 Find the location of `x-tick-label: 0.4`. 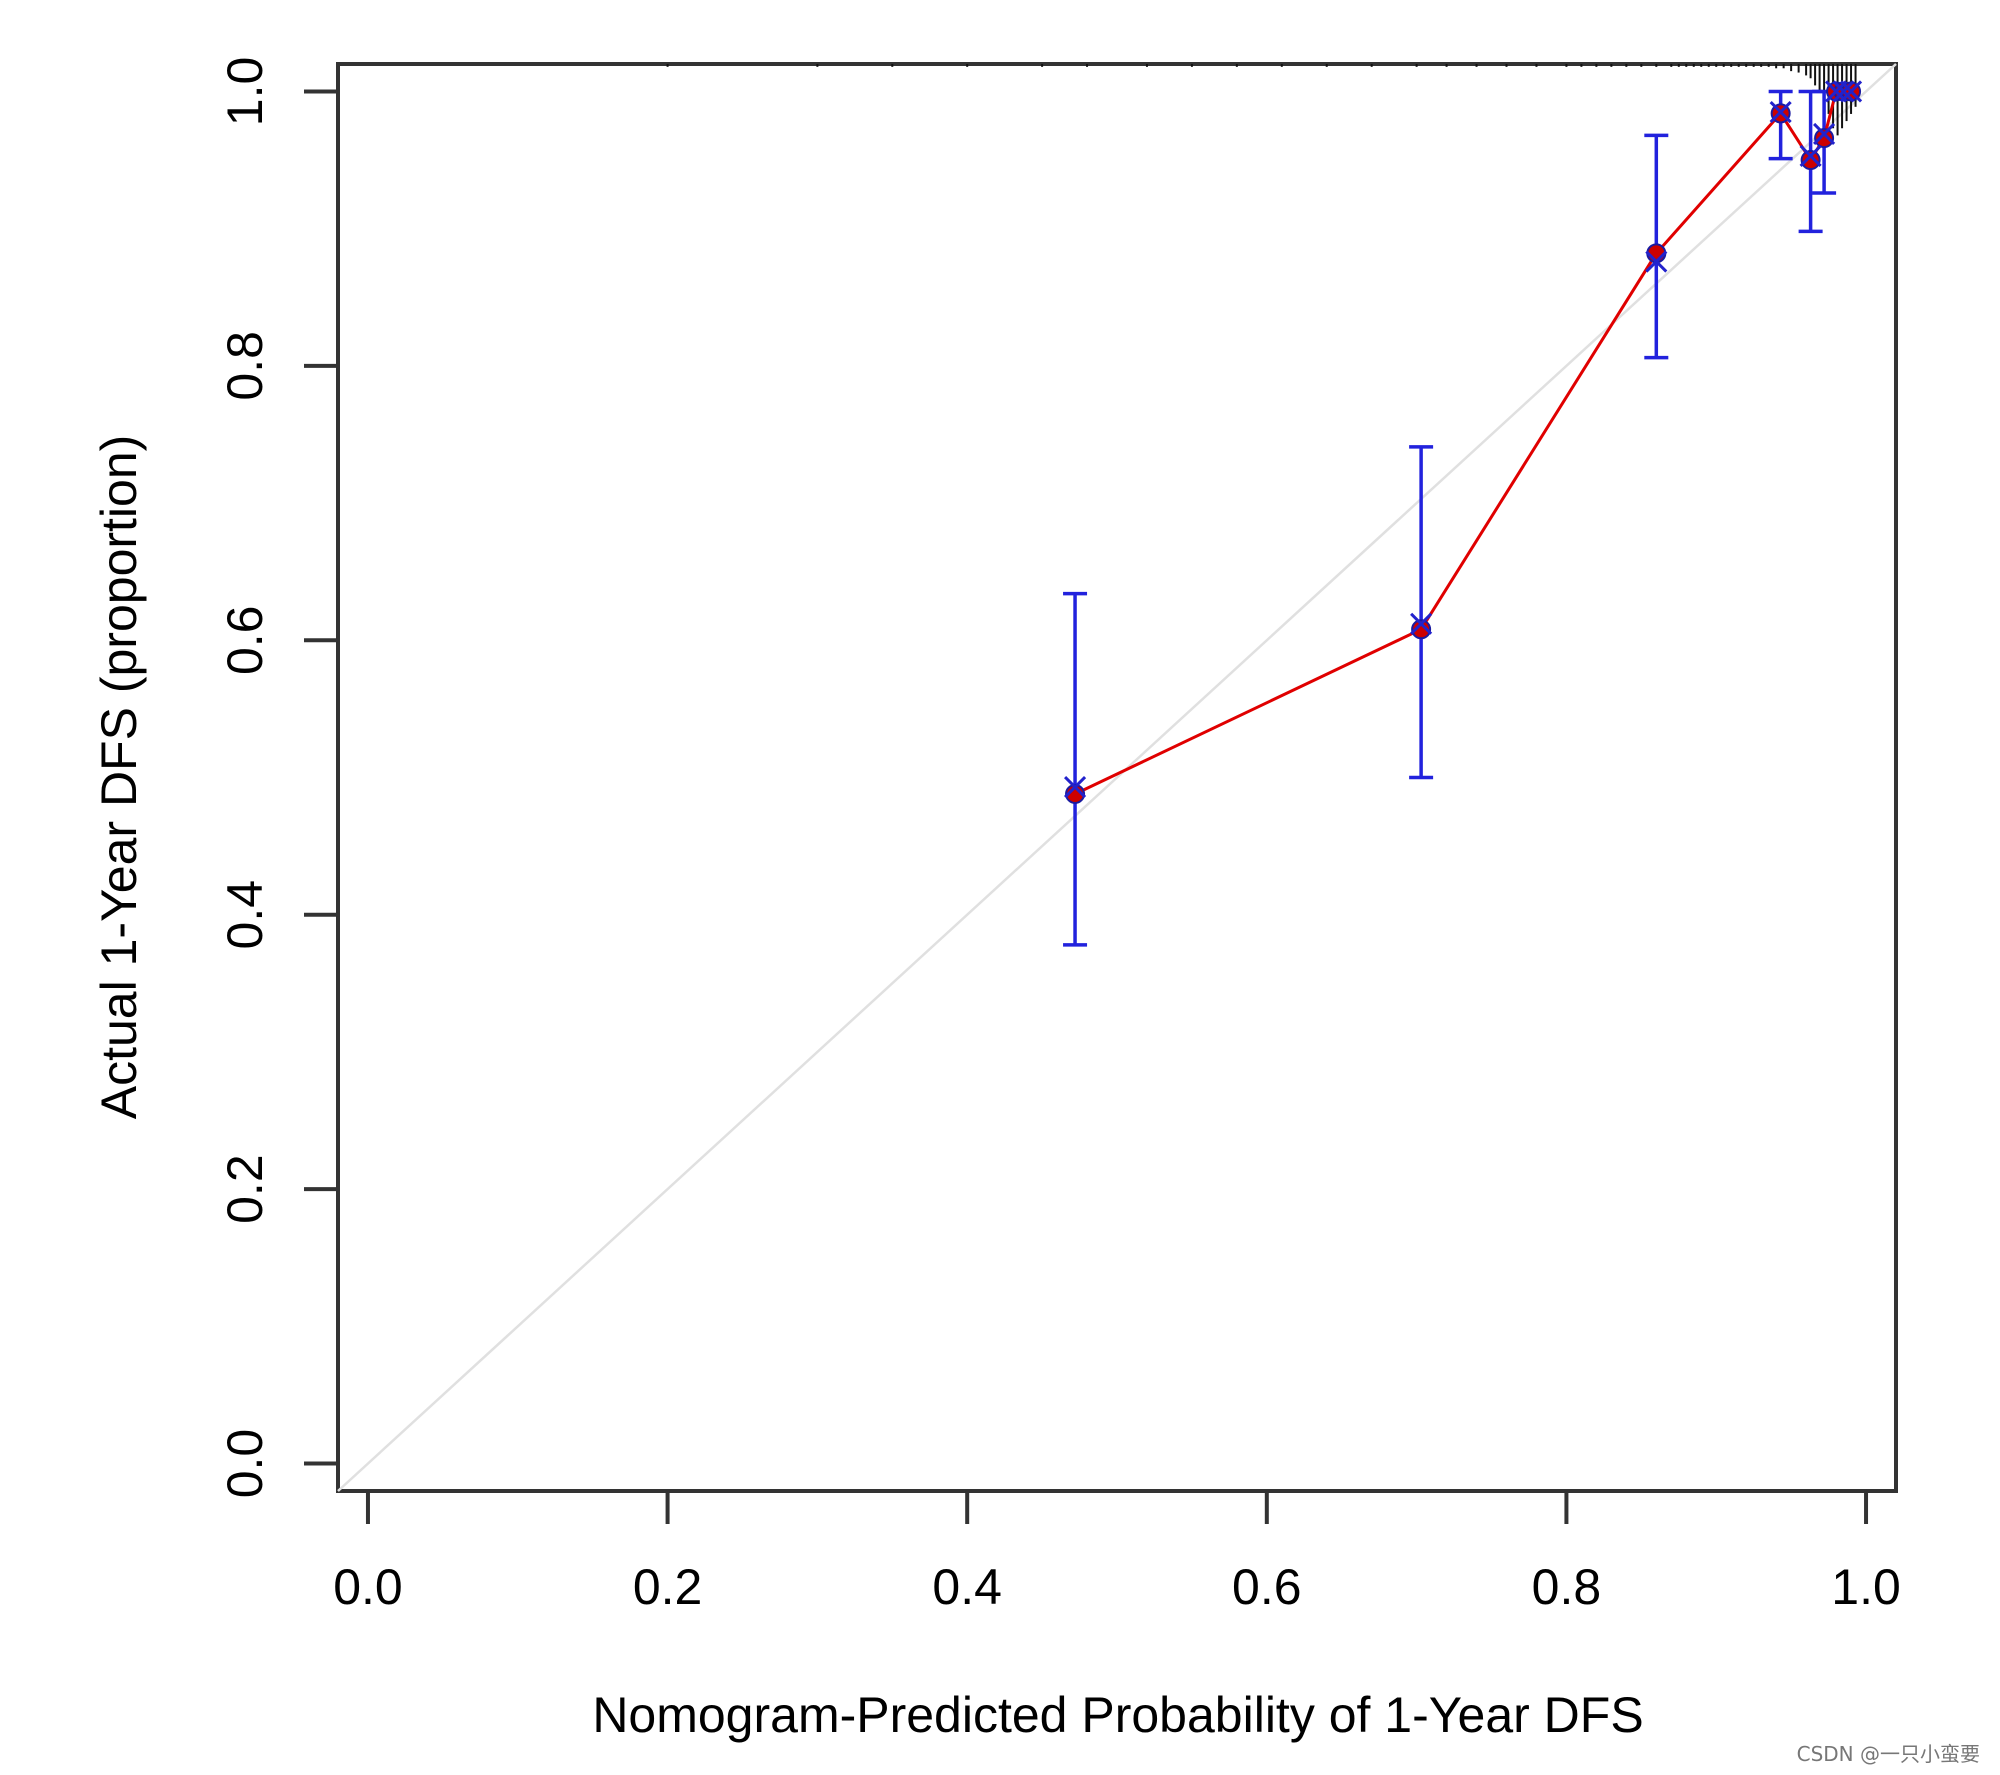

x-tick-label: 0.4 is located at coordinates (967, 1587).